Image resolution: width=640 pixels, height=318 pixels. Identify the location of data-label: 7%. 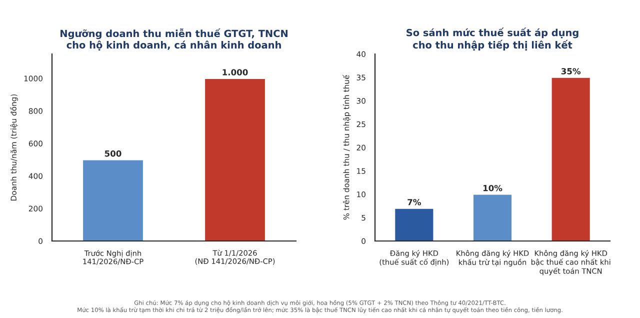
(414, 202).